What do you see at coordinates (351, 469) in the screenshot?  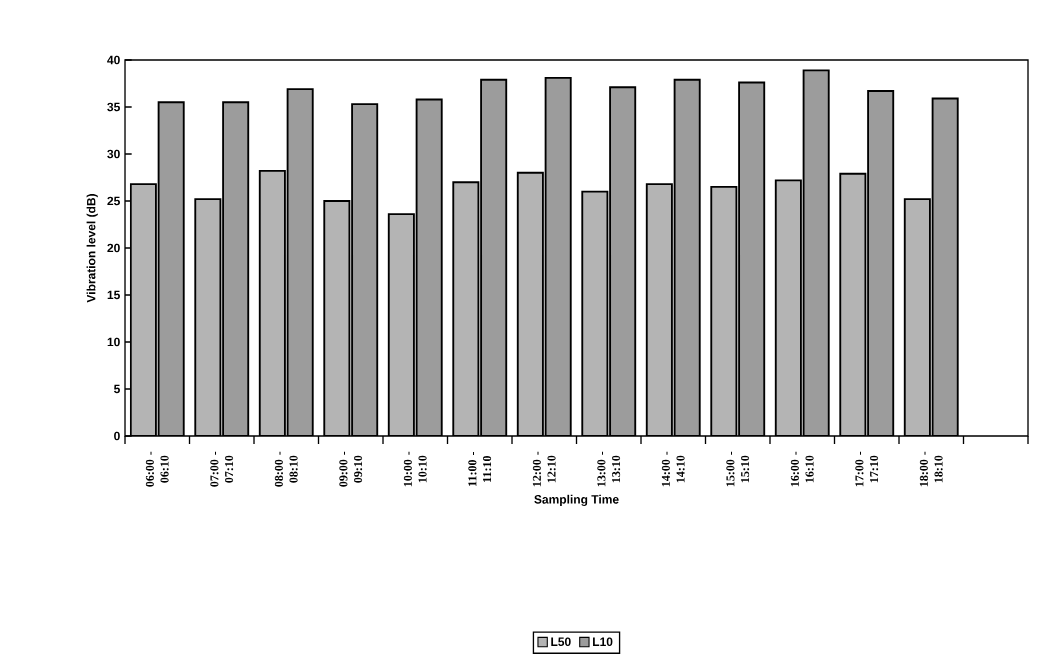 I see `x-tick-label: 09:00 - 09:10` at bounding box center [351, 469].